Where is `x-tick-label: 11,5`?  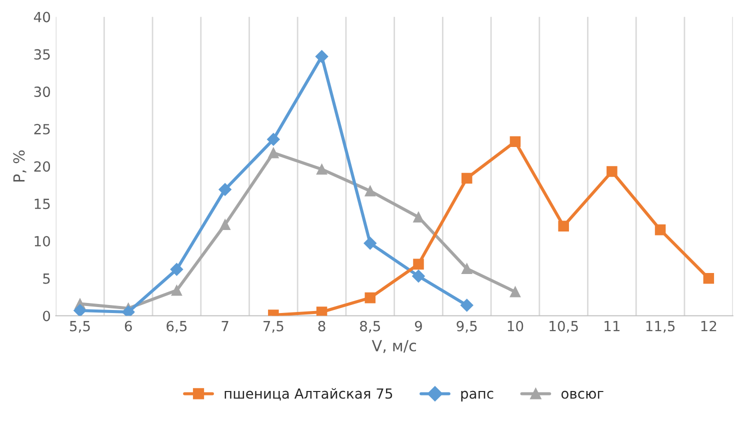 x-tick-label: 11,5 is located at coordinates (660, 327).